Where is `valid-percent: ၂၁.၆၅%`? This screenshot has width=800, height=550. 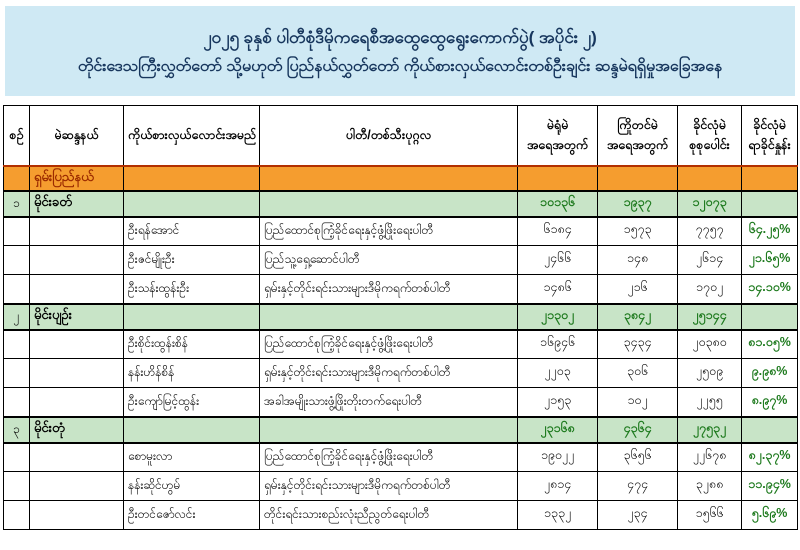 valid-percent: ၂၁.၆၅% is located at coordinates (769, 260).